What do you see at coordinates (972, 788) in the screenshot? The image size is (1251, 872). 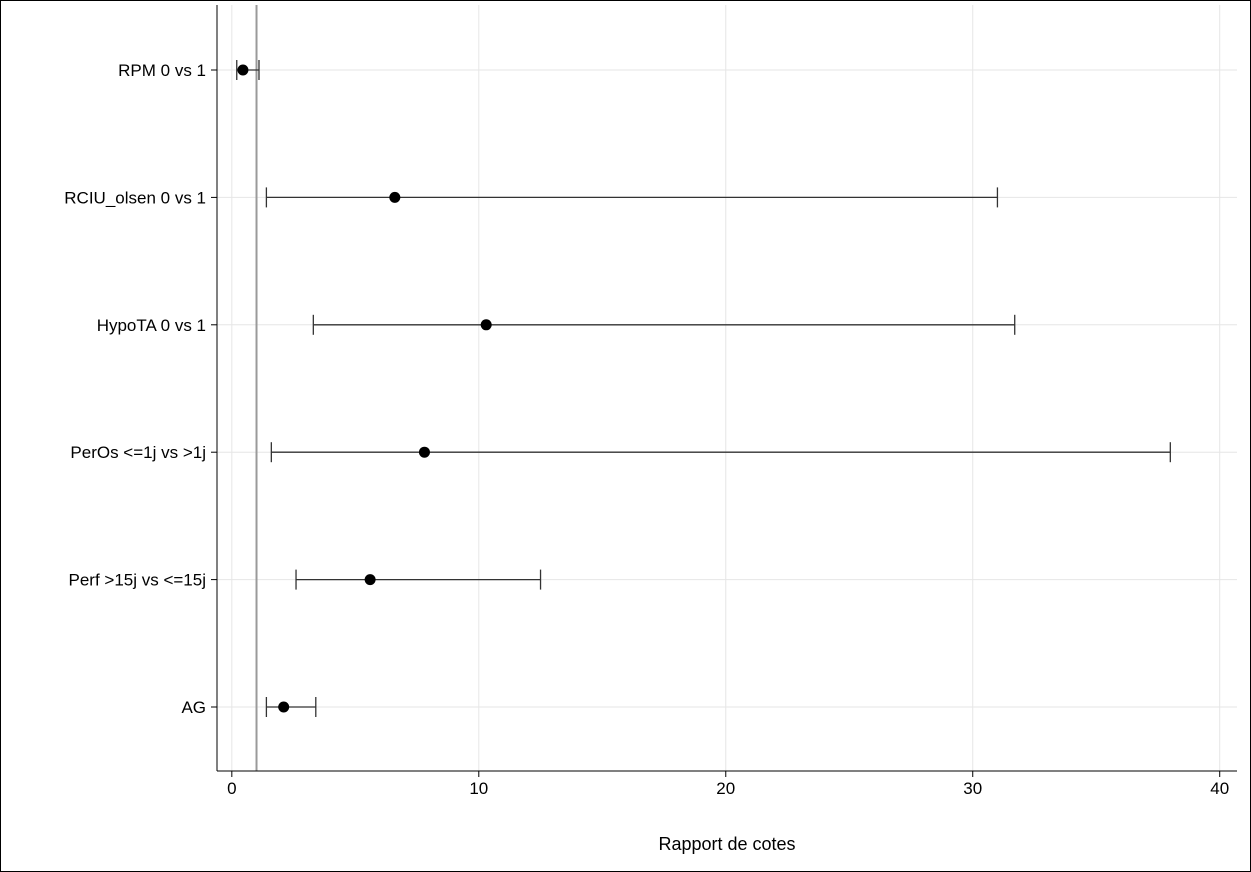 I see `x-tick-label: 30` at bounding box center [972, 788].